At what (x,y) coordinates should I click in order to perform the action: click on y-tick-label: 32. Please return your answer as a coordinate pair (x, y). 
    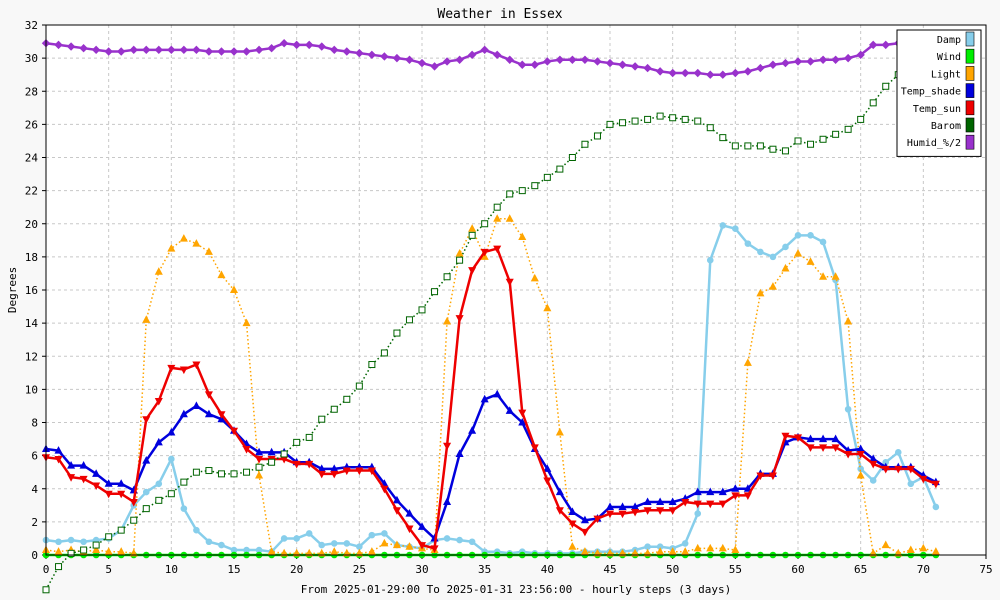
    Looking at the image, I should click on (31, 25).